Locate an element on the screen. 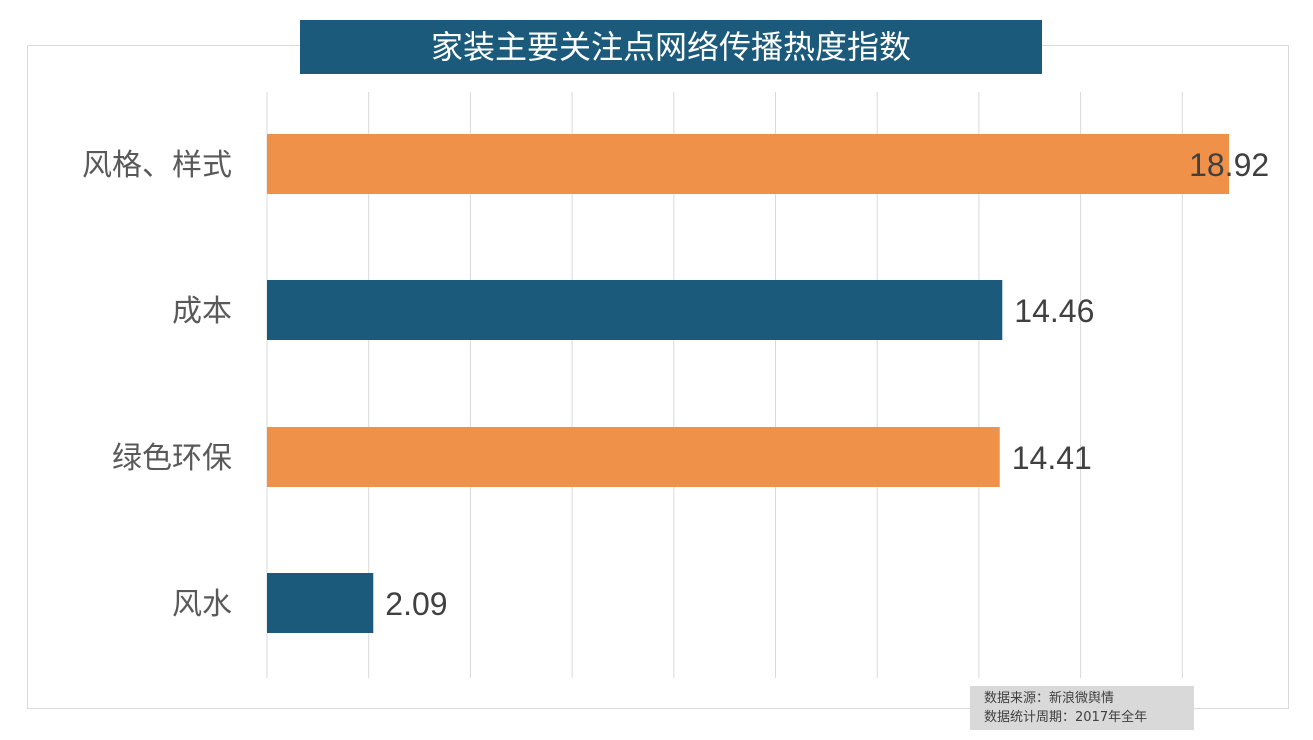  category-label: 成本 is located at coordinates (202, 311).